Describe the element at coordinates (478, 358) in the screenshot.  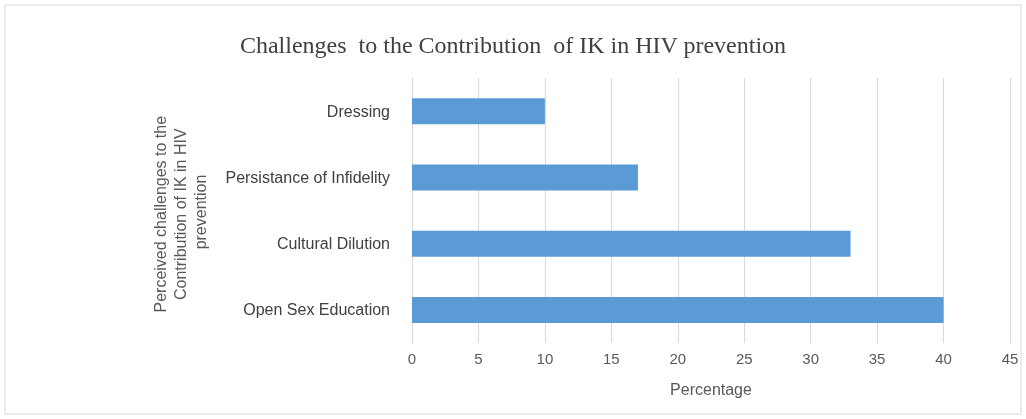
I see `x-tick-label: 5` at that location.